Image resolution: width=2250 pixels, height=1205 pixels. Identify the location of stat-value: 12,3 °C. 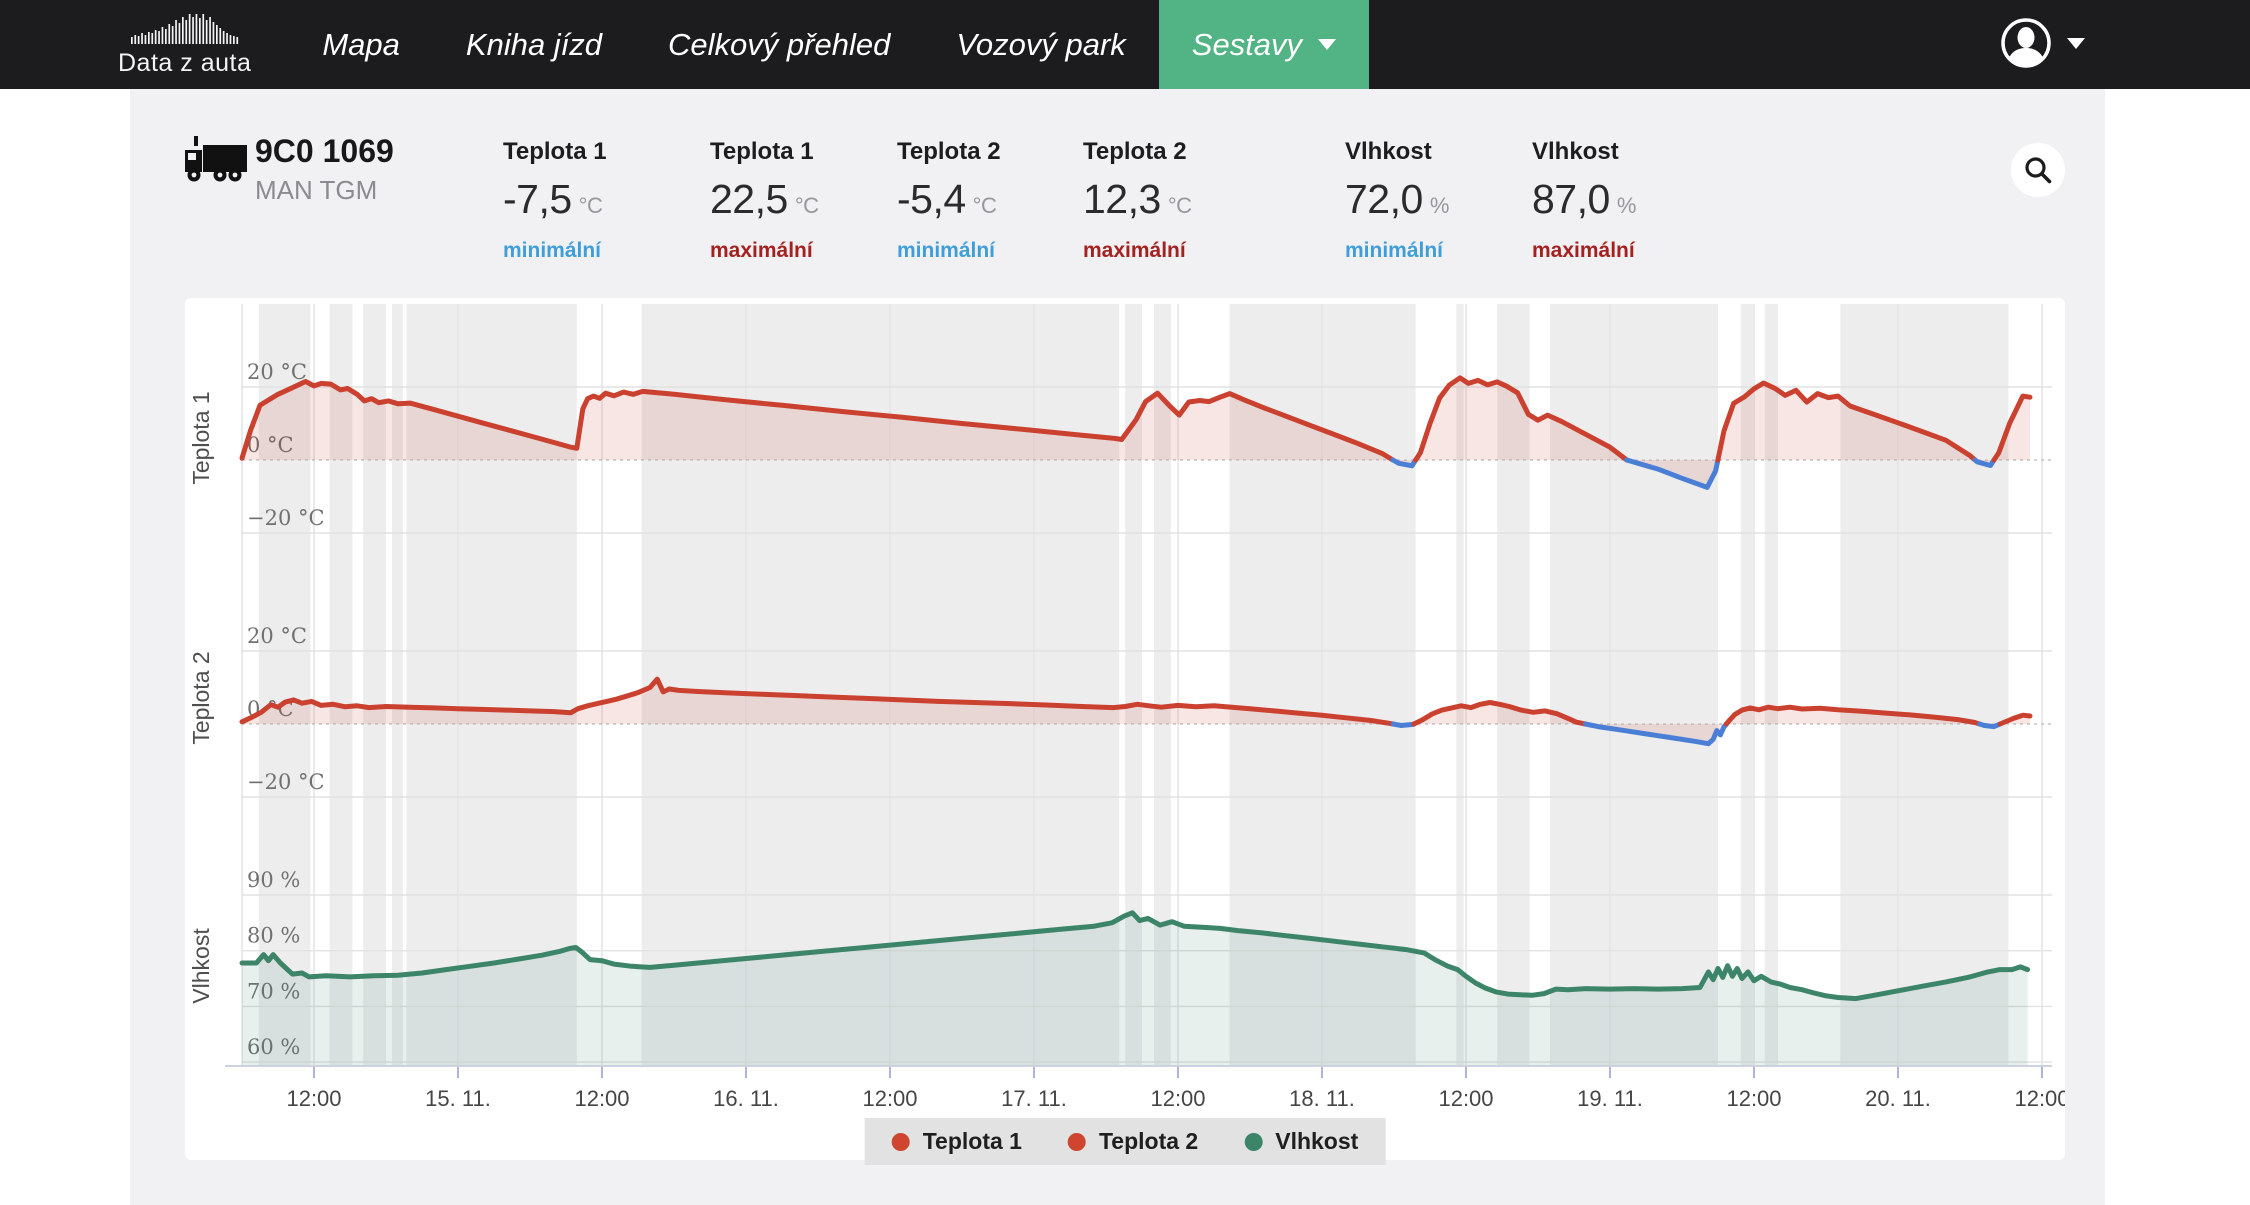
(1137, 199).